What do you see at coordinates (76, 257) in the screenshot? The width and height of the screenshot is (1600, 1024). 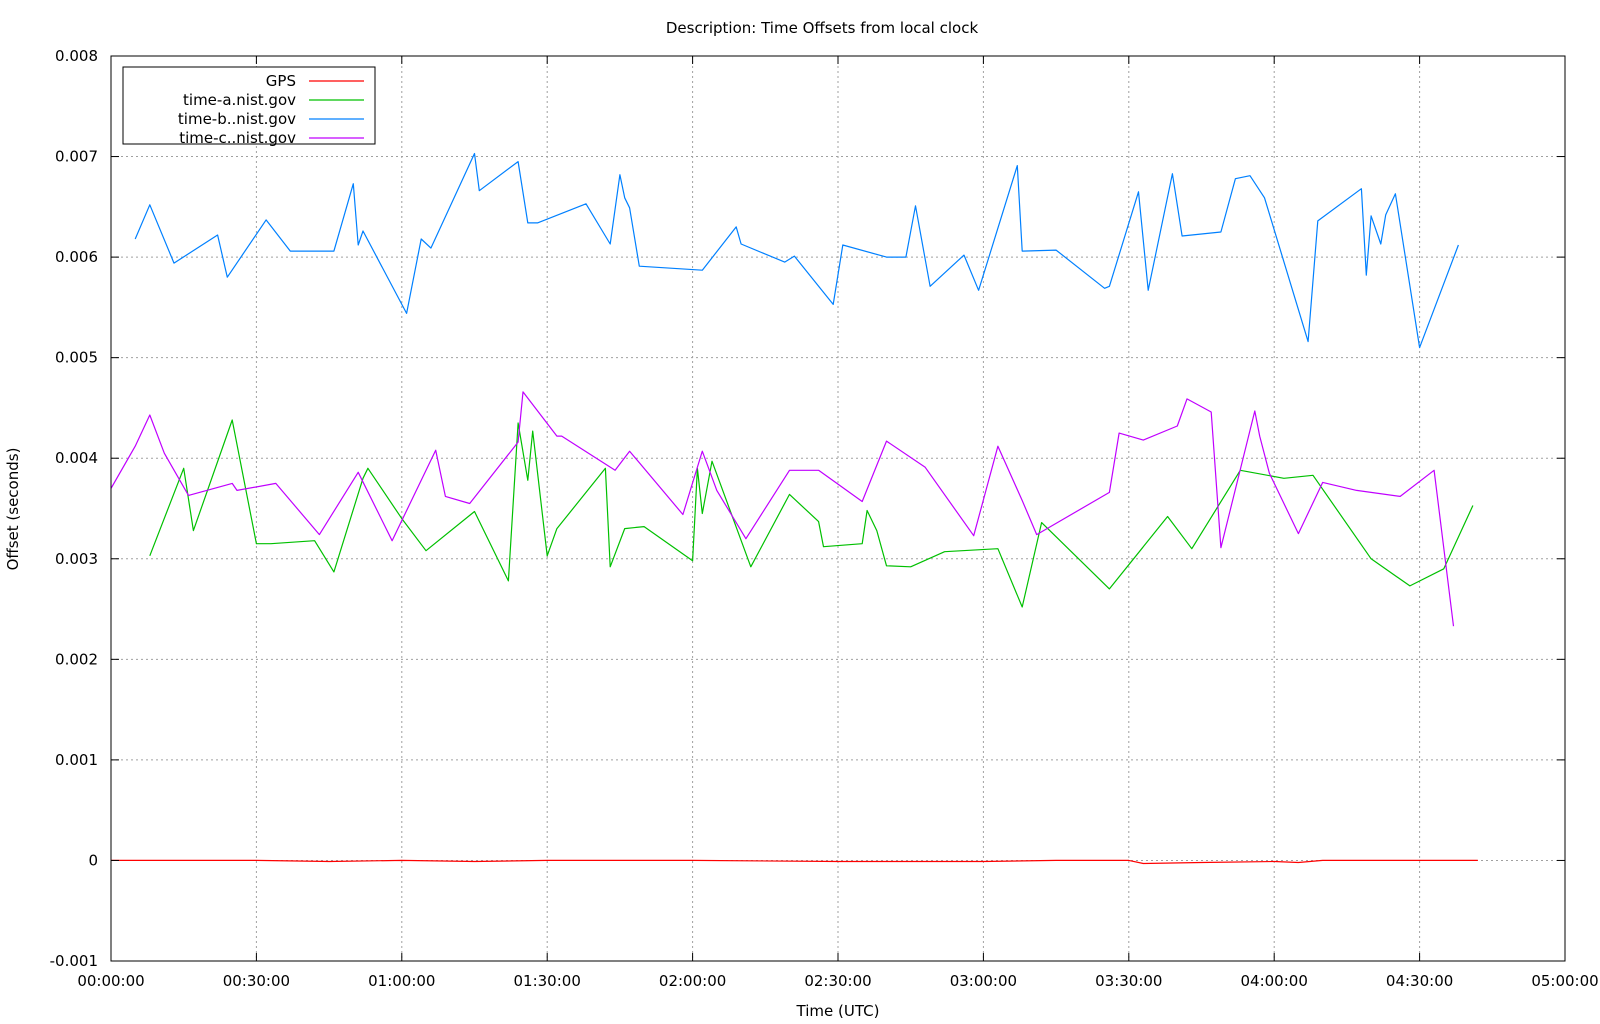 I see `y-tick-label: 0.006` at bounding box center [76, 257].